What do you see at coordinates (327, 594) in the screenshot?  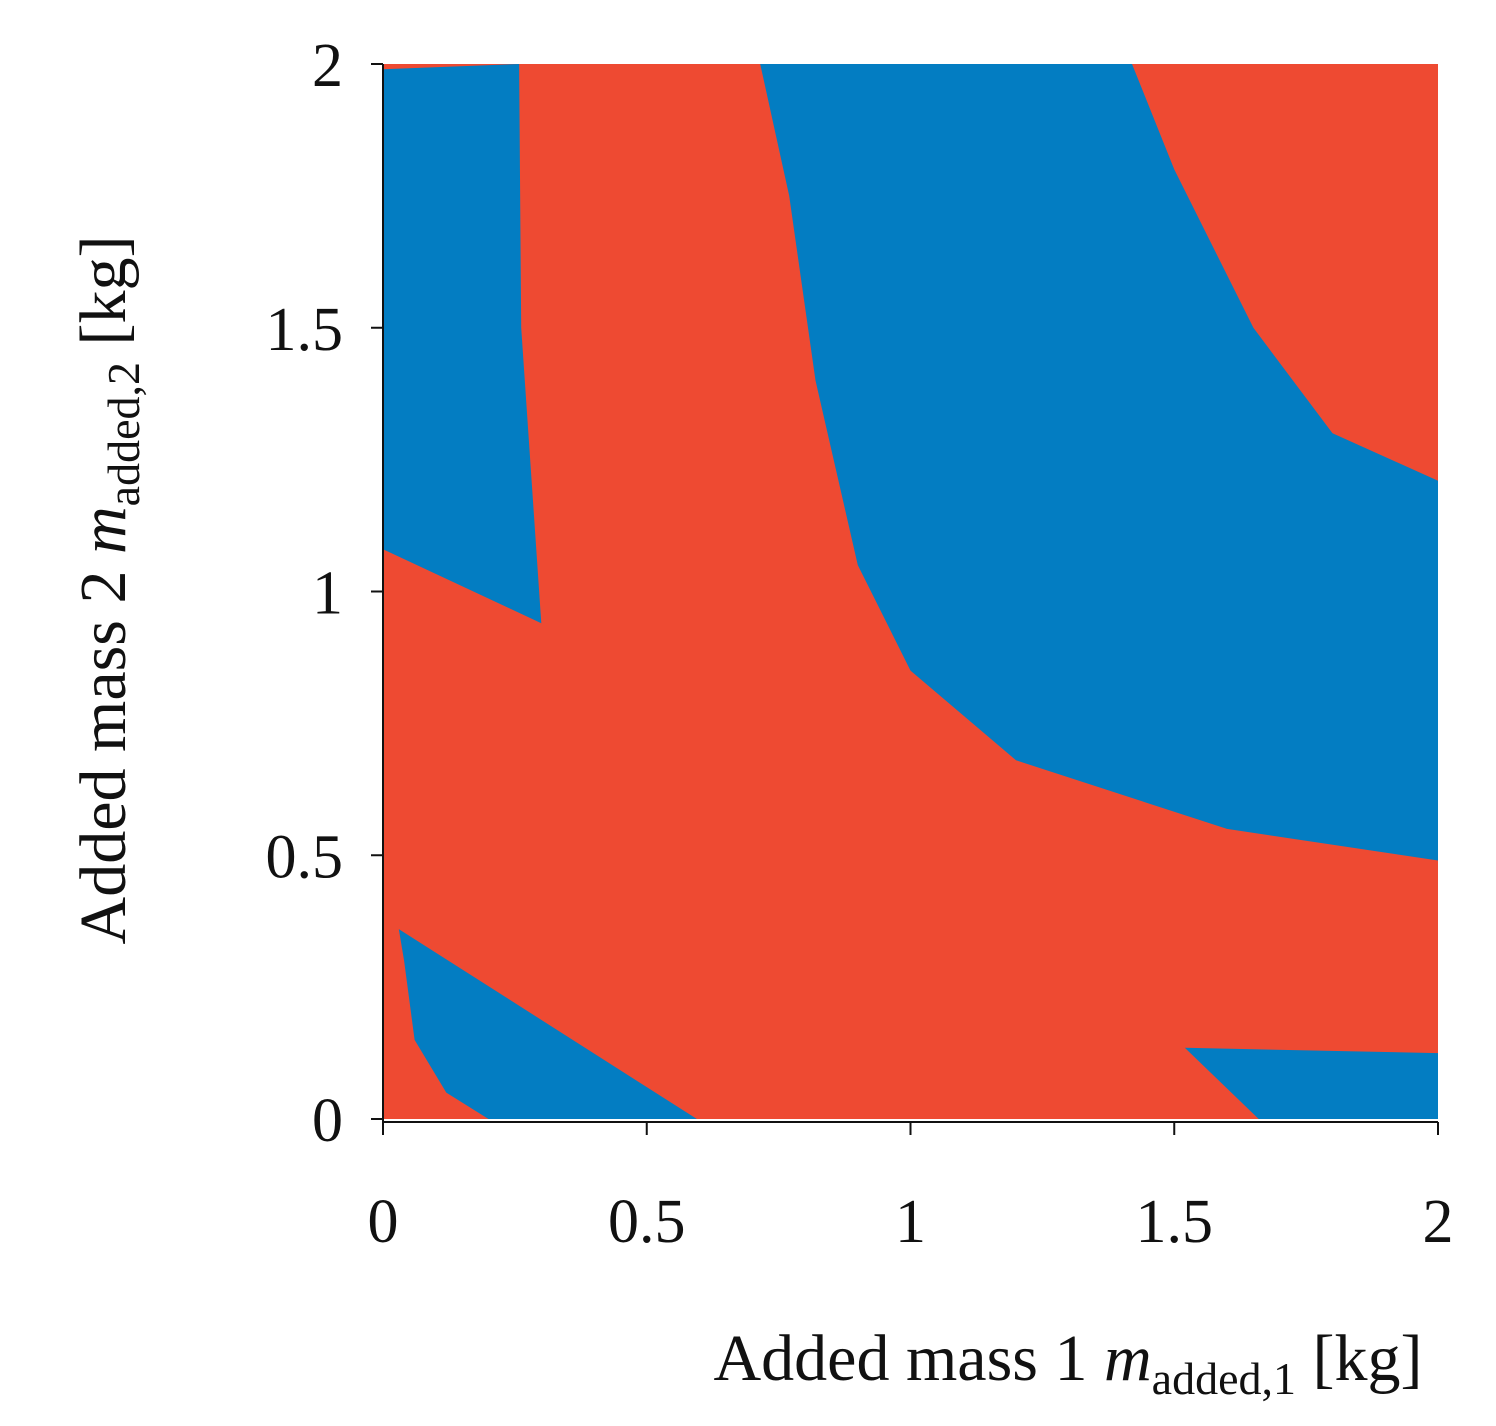 I see `y-tick-label: 1` at bounding box center [327, 594].